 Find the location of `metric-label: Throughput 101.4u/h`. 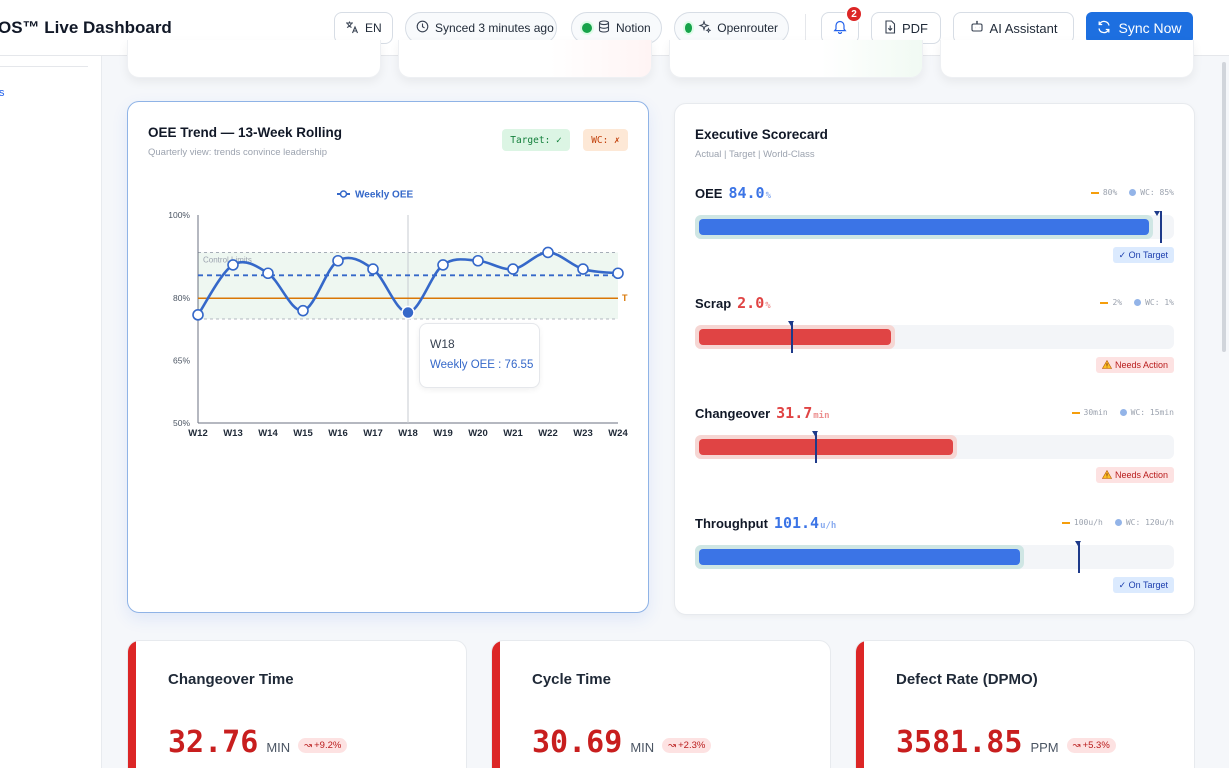

metric-label: Throughput 101.4u/h is located at coordinates (765, 523).